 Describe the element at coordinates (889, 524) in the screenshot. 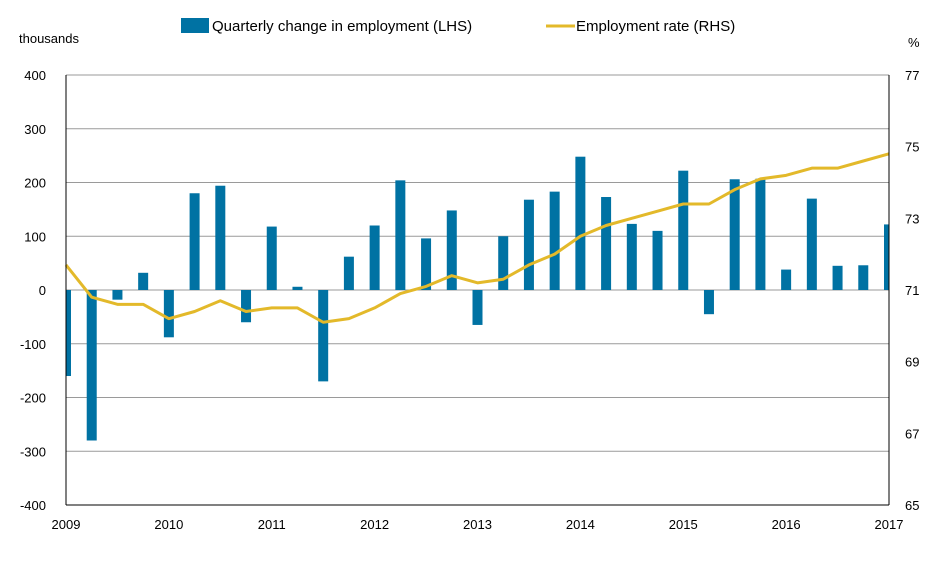

I see `x-tick-label: 2017` at that location.